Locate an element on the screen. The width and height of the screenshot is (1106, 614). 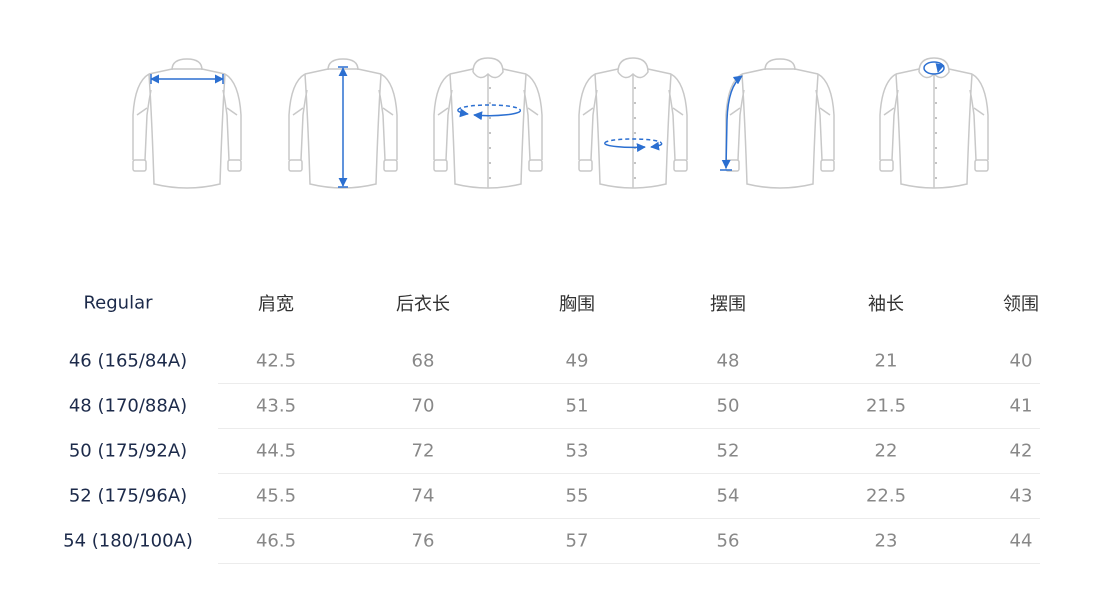
collar-measure-arrow is located at coordinates (934, 68).